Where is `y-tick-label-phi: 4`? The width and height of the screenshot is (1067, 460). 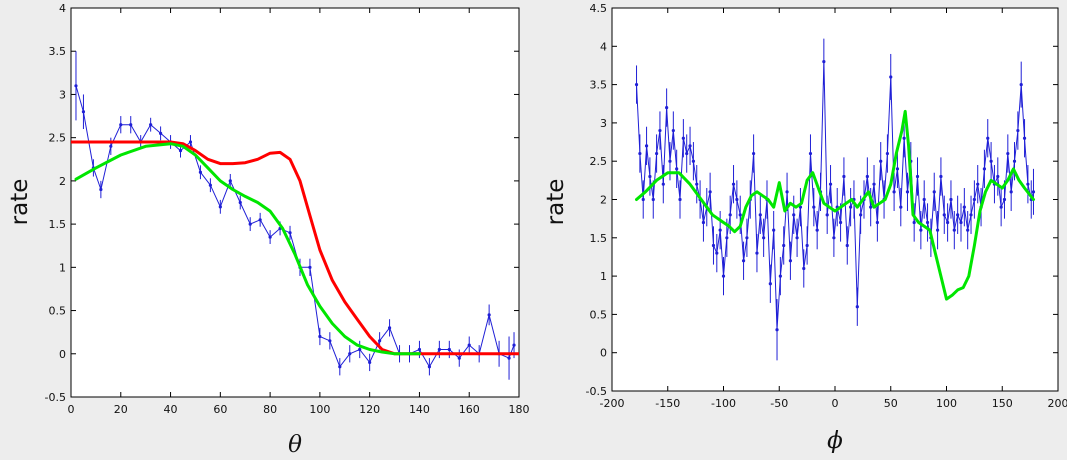 y-tick-label-phi: 4 is located at coordinates (603, 46).